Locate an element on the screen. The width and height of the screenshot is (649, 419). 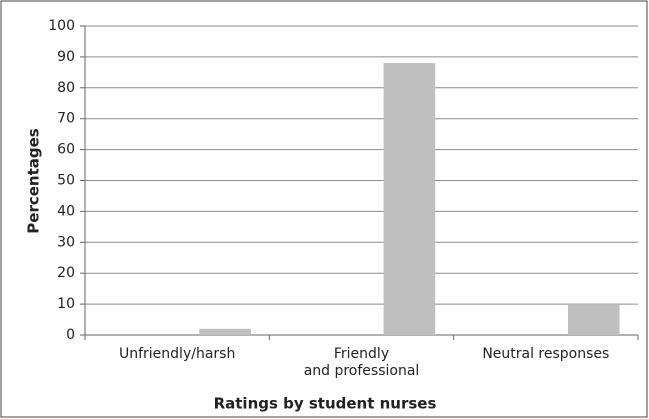
y-tick-label: 100 is located at coordinates (61, 26).